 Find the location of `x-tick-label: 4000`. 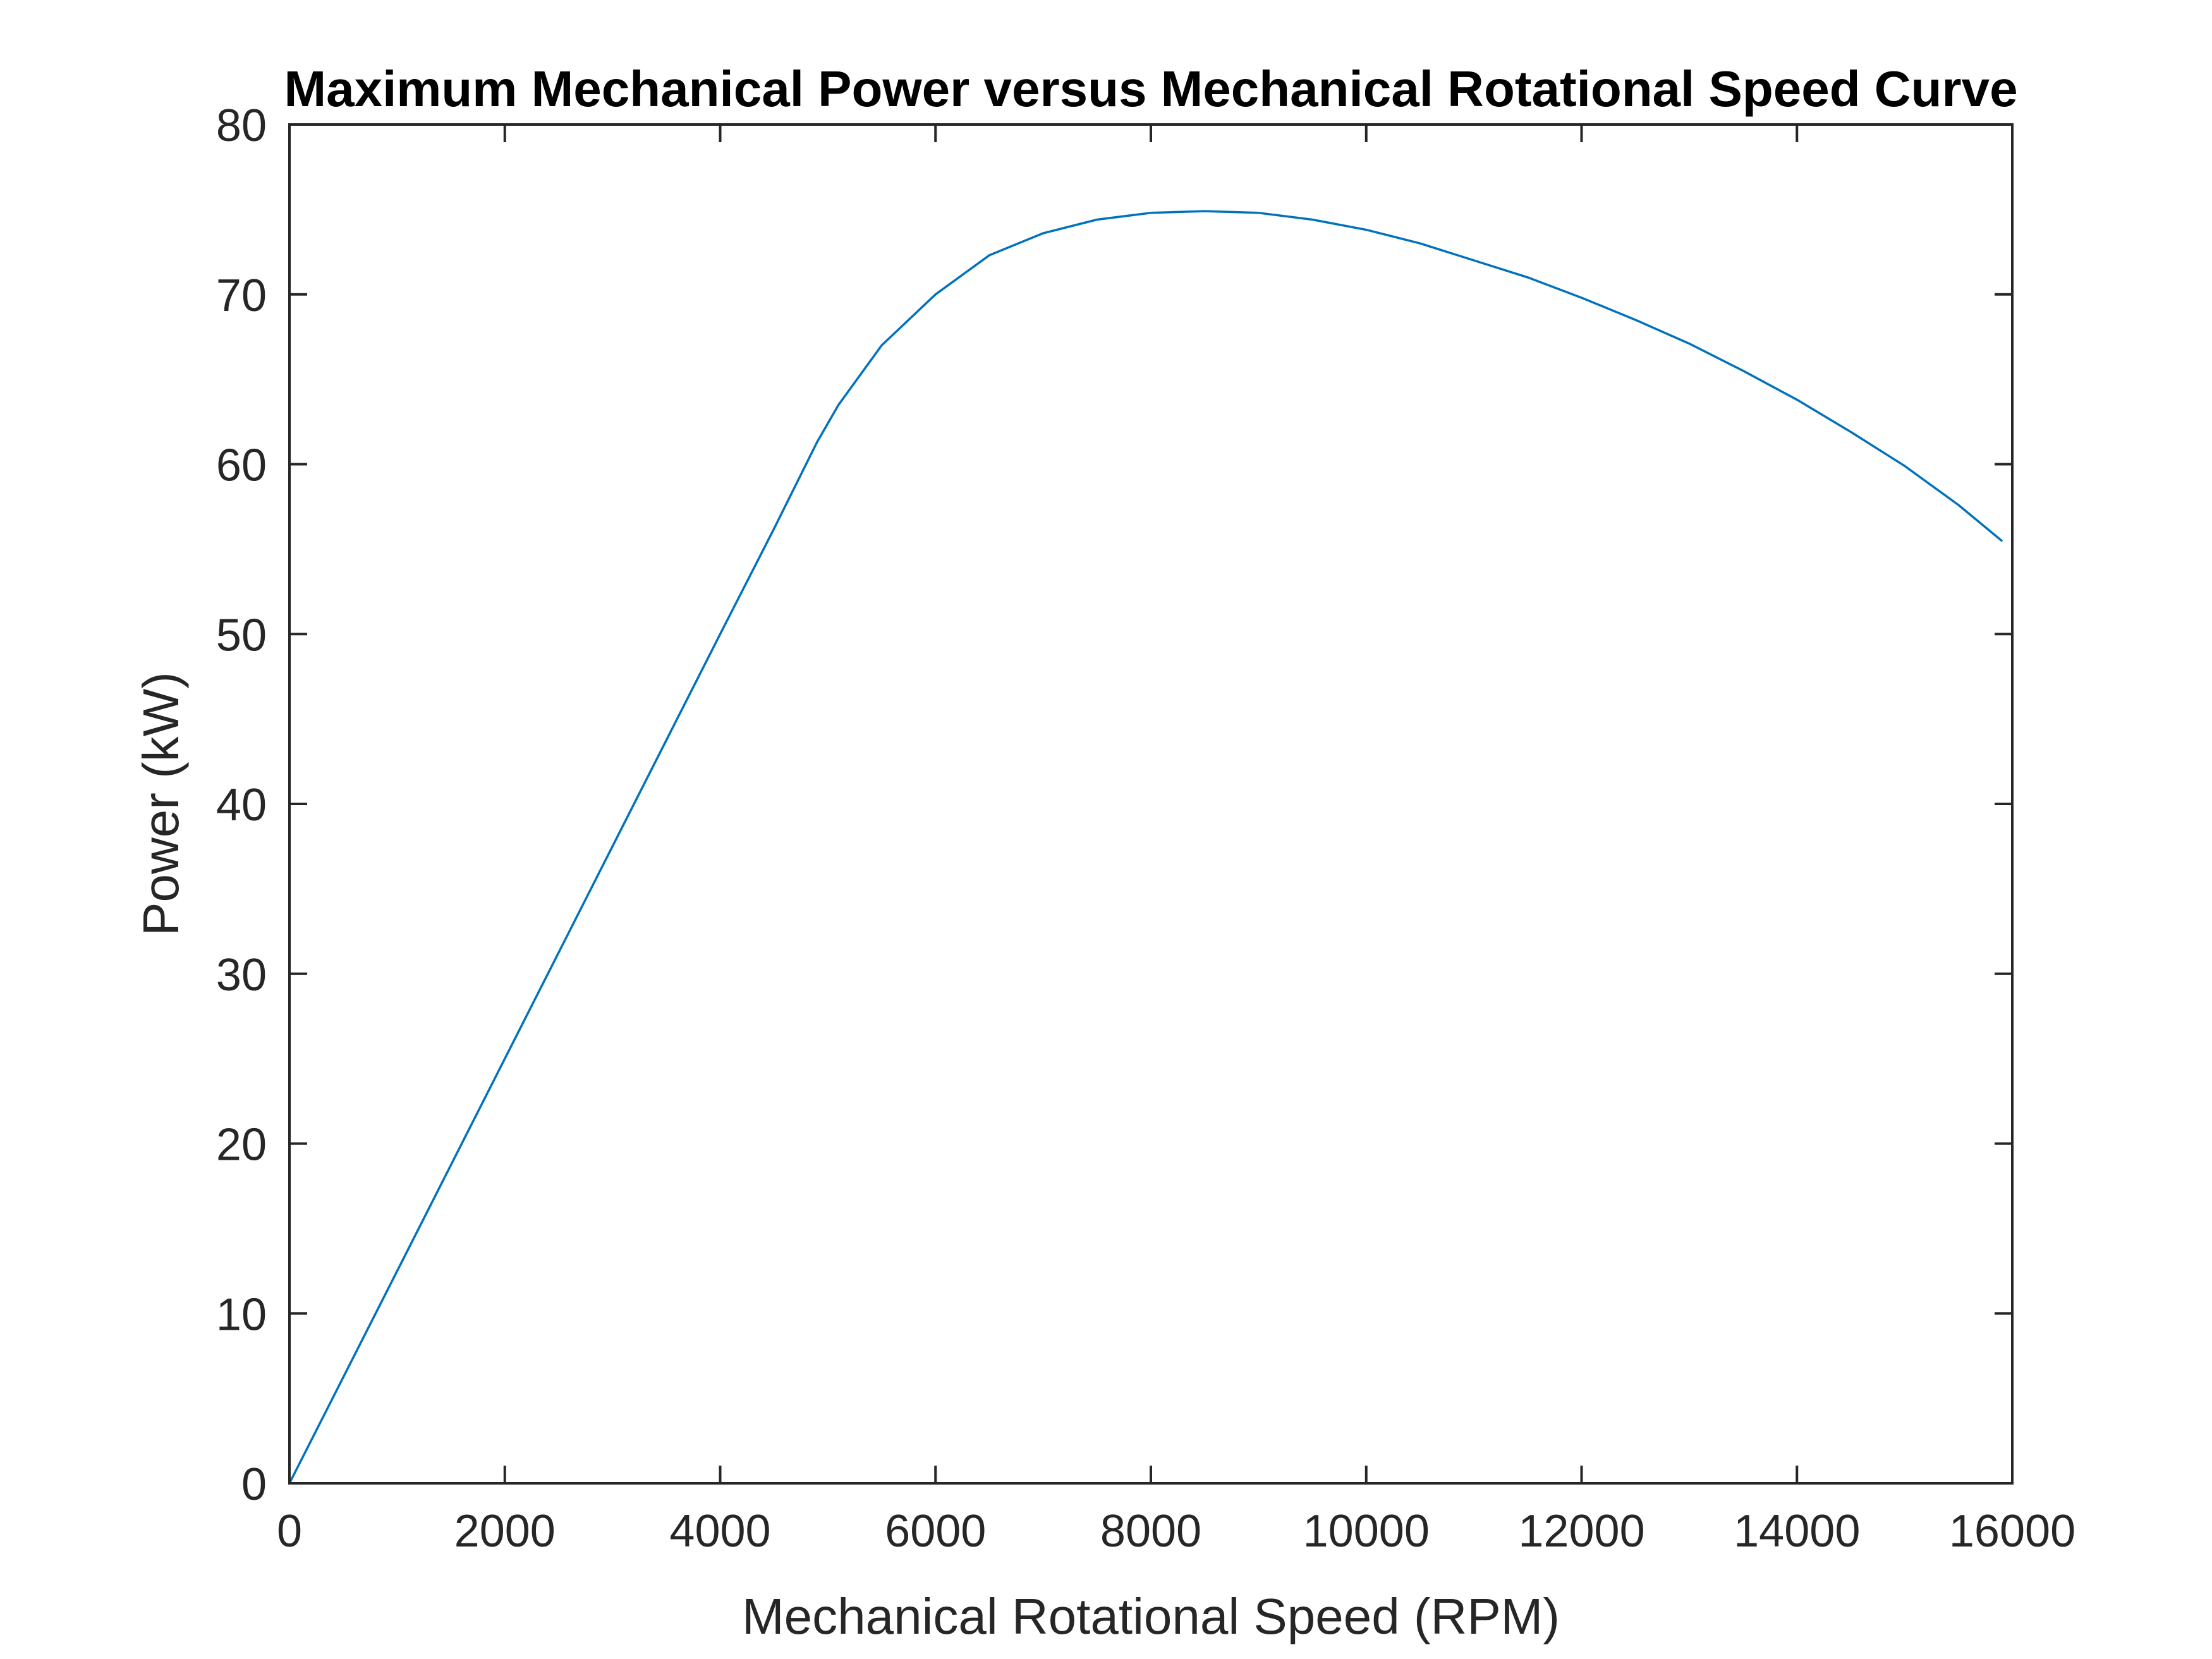

x-tick-label: 4000 is located at coordinates (720, 1531).